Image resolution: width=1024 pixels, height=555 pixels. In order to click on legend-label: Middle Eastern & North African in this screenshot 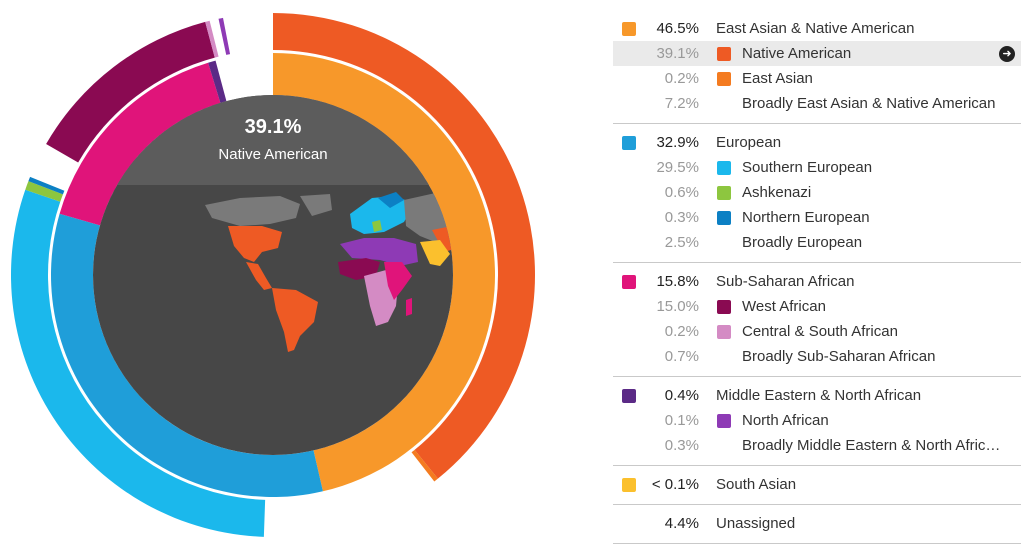, I will do `click(819, 395)`.